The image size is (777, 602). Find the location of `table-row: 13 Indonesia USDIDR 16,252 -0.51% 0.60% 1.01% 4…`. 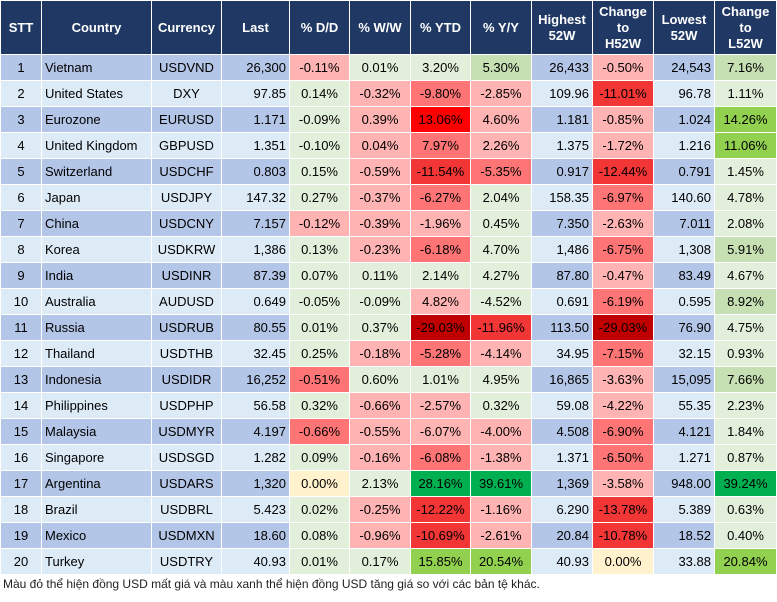

table-row: 13 Indonesia USDIDR 16,252 -0.51% 0.60% 1.01% 4… is located at coordinates (388, 379).